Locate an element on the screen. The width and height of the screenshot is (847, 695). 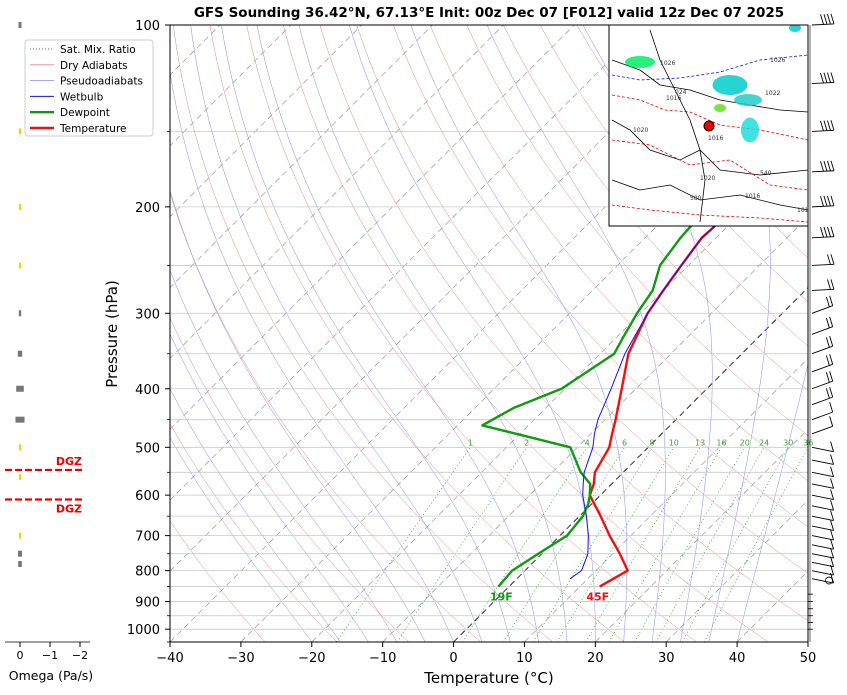
mixing-ratio-label: 16 is located at coordinates (721, 442).